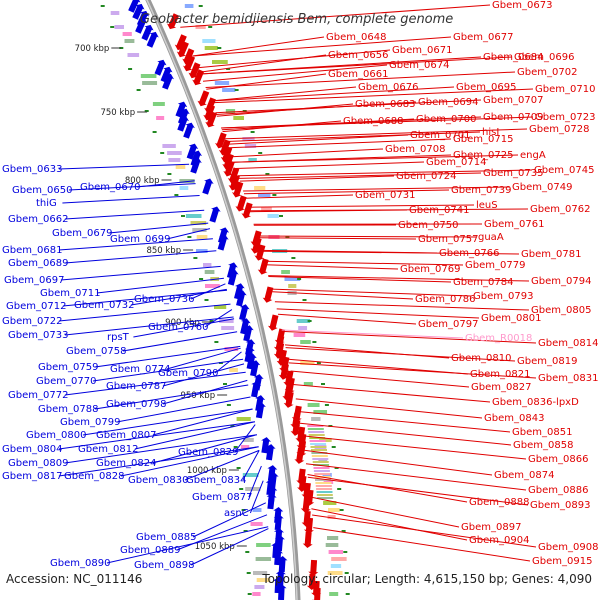  What do you see at coordinates (38, 263) in the screenshot?
I see `reverse-gene-label: Gbem_0689` at bounding box center [38, 263].